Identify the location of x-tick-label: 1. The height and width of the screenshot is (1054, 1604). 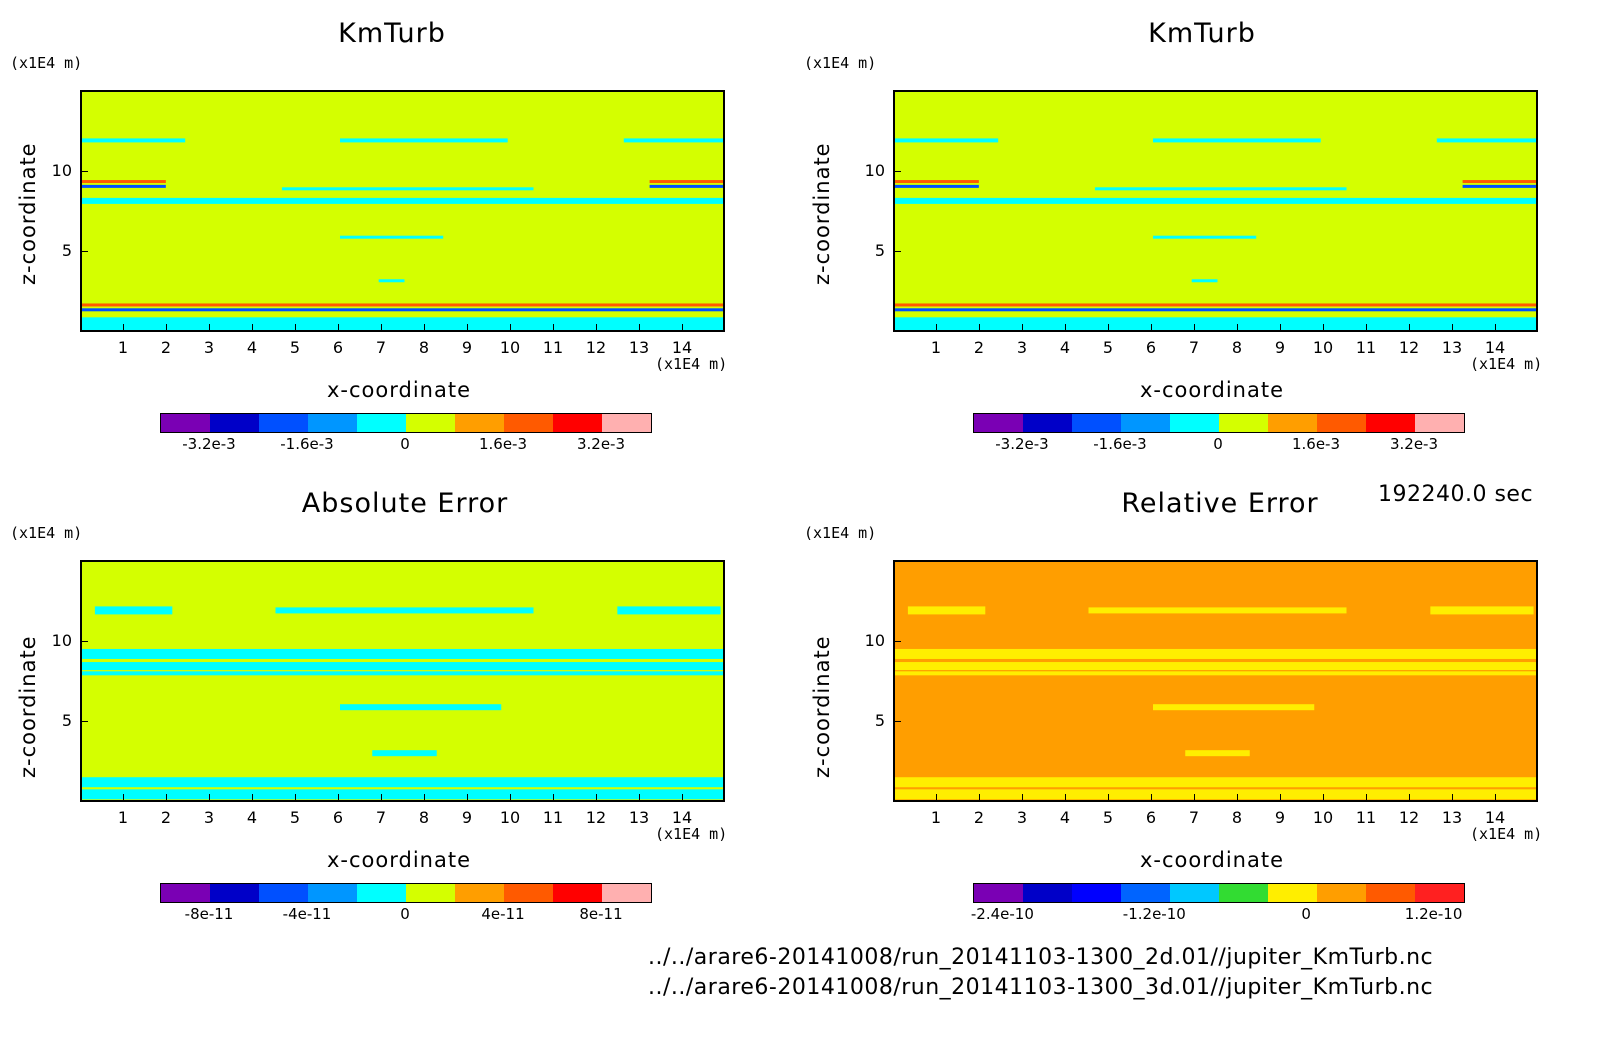
(936, 817).